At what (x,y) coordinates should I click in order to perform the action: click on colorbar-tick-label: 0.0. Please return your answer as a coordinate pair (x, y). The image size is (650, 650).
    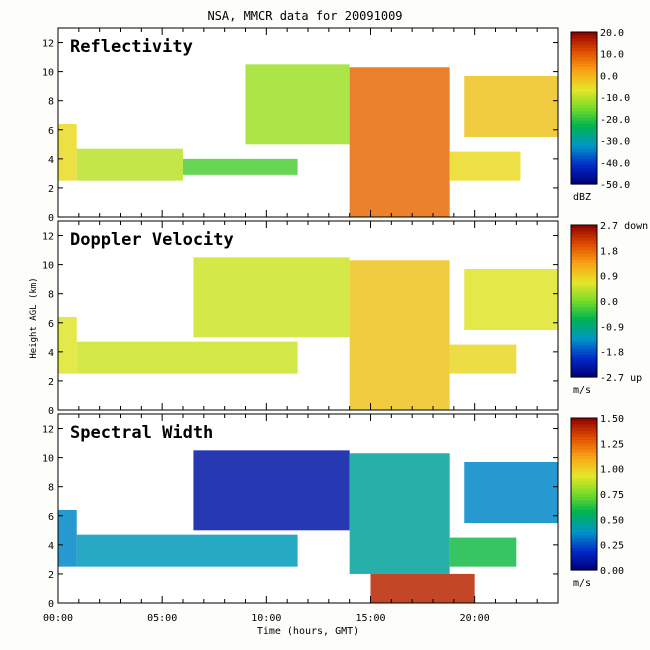
    Looking at the image, I should click on (609, 76).